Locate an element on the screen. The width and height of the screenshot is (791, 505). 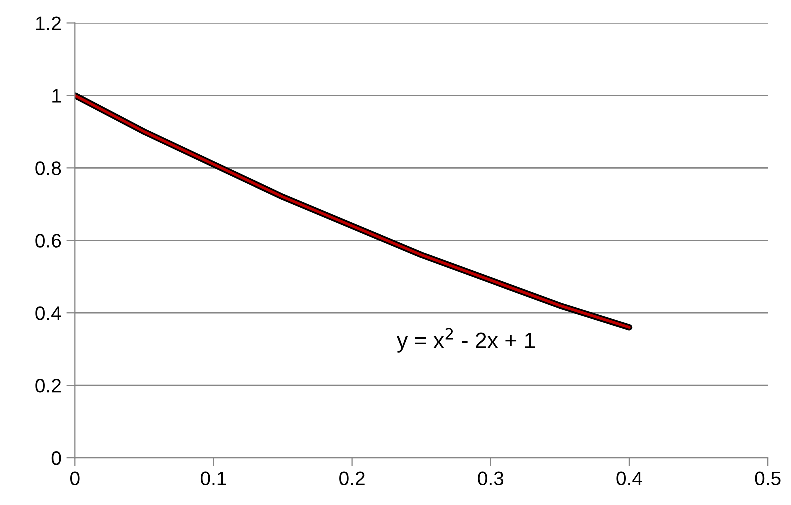
x-tick-label: 0.2 is located at coordinates (352, 479).